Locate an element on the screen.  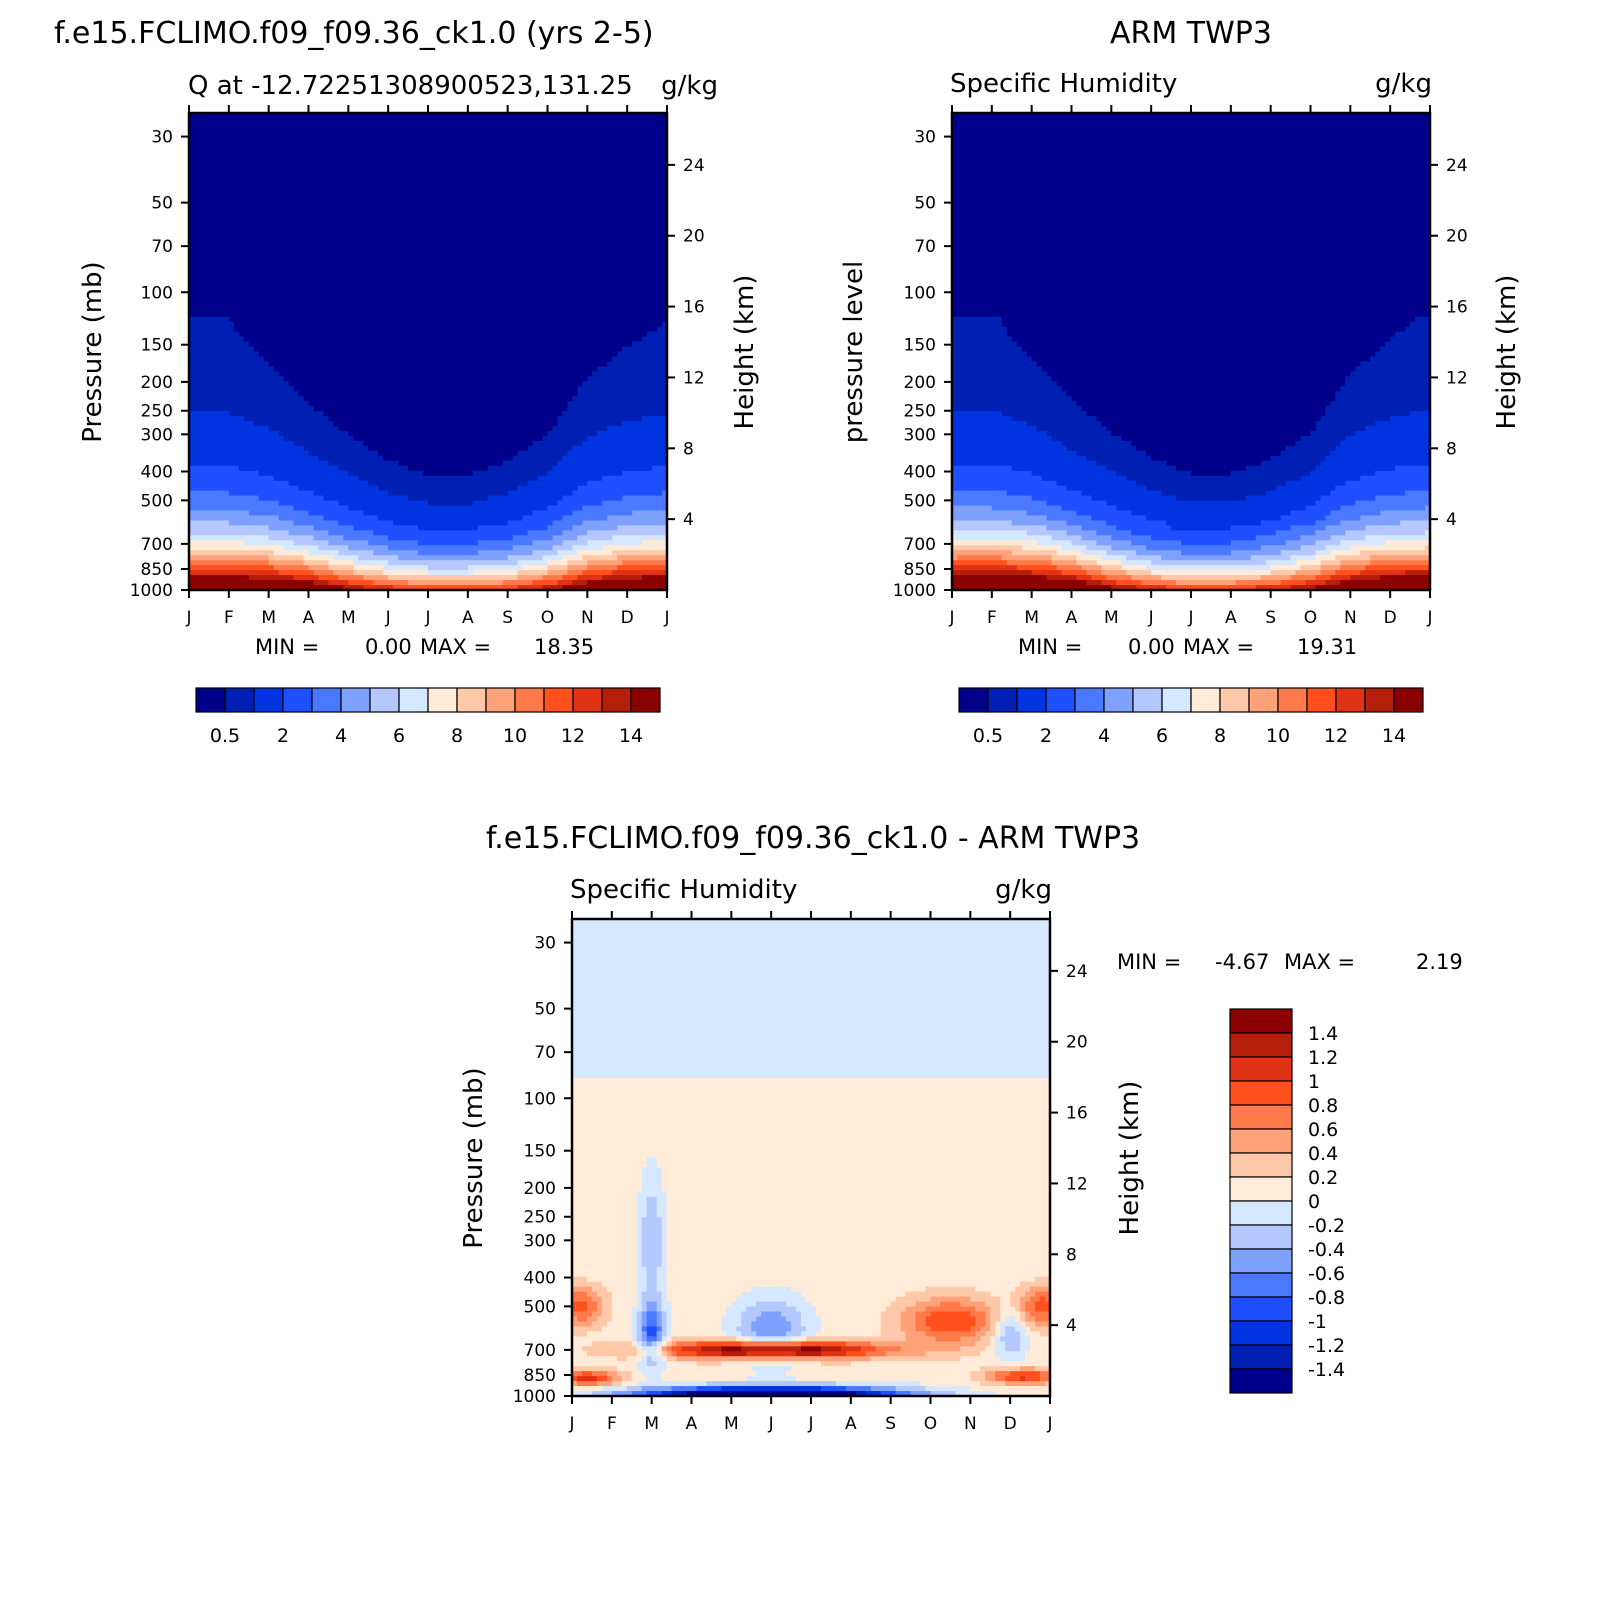
y-tick-label: 850 is located at coordinates (920, 570).